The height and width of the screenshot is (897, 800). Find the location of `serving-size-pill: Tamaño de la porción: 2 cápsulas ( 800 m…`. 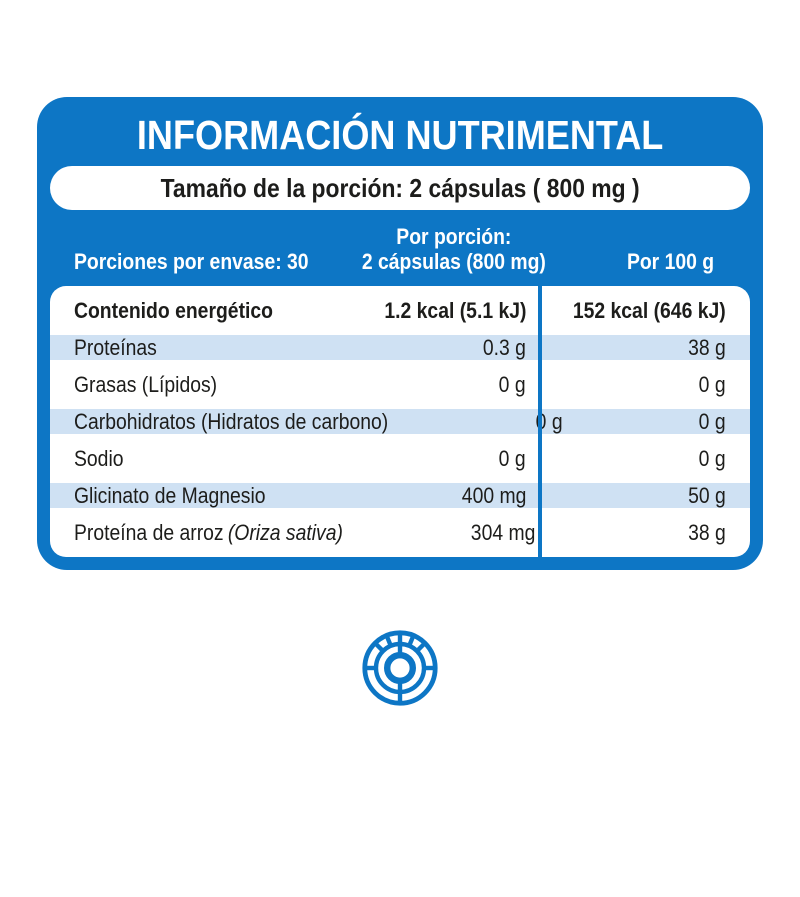

serving-size-pill: Tamaño de la porción: 2 cápsulas ( 800 m… is located at coordinates (400, 188).